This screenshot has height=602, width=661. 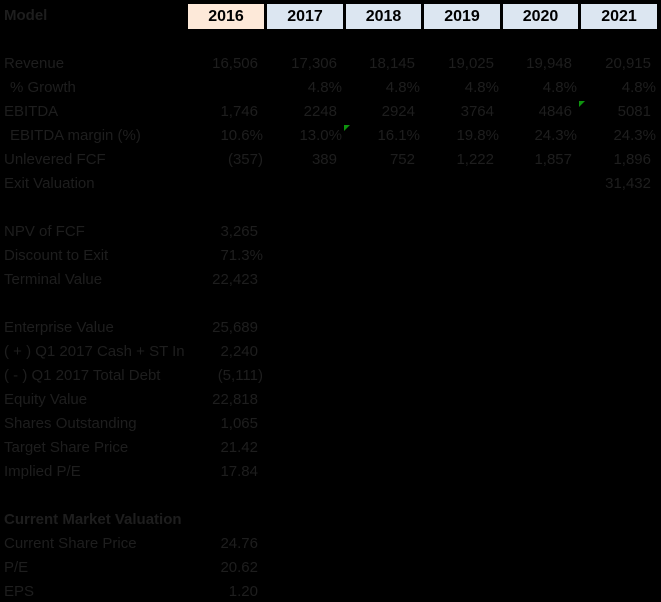 What do you see at coordinates (44, 231) in the screenshot?
I see `row-label: NPV of FCF` at bounding box center [44, 231].